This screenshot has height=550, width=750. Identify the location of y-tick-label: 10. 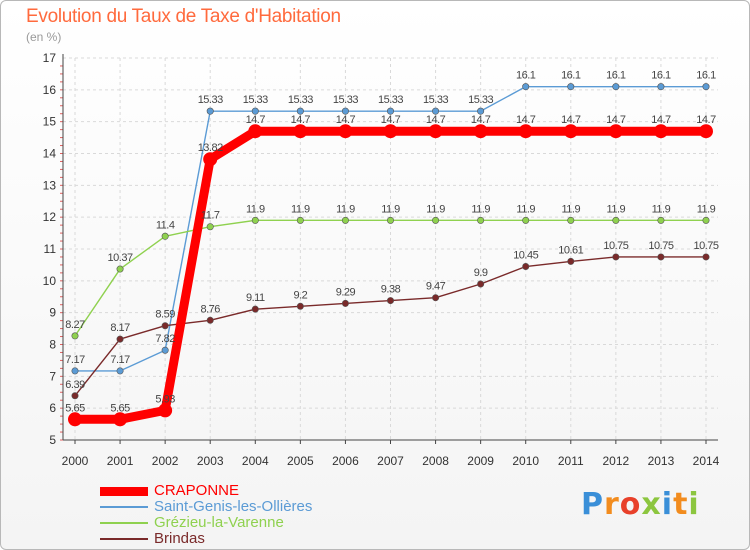
(50, 281).